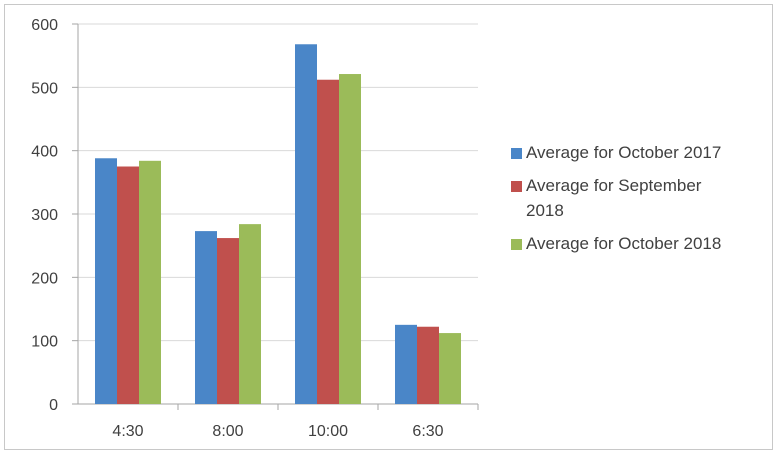  What do you see at coordinates (44, 25) in the screenshot?
I see `y-tick-label: 600` at bounding box center [44, 25].